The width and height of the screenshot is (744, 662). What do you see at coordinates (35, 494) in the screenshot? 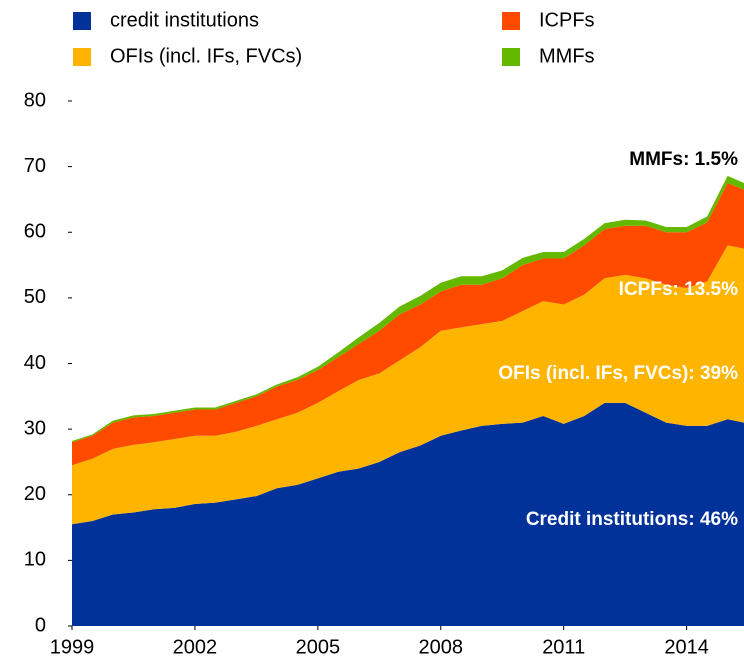
I see `y-tick-label: 20` at bounding box center [35, 494].